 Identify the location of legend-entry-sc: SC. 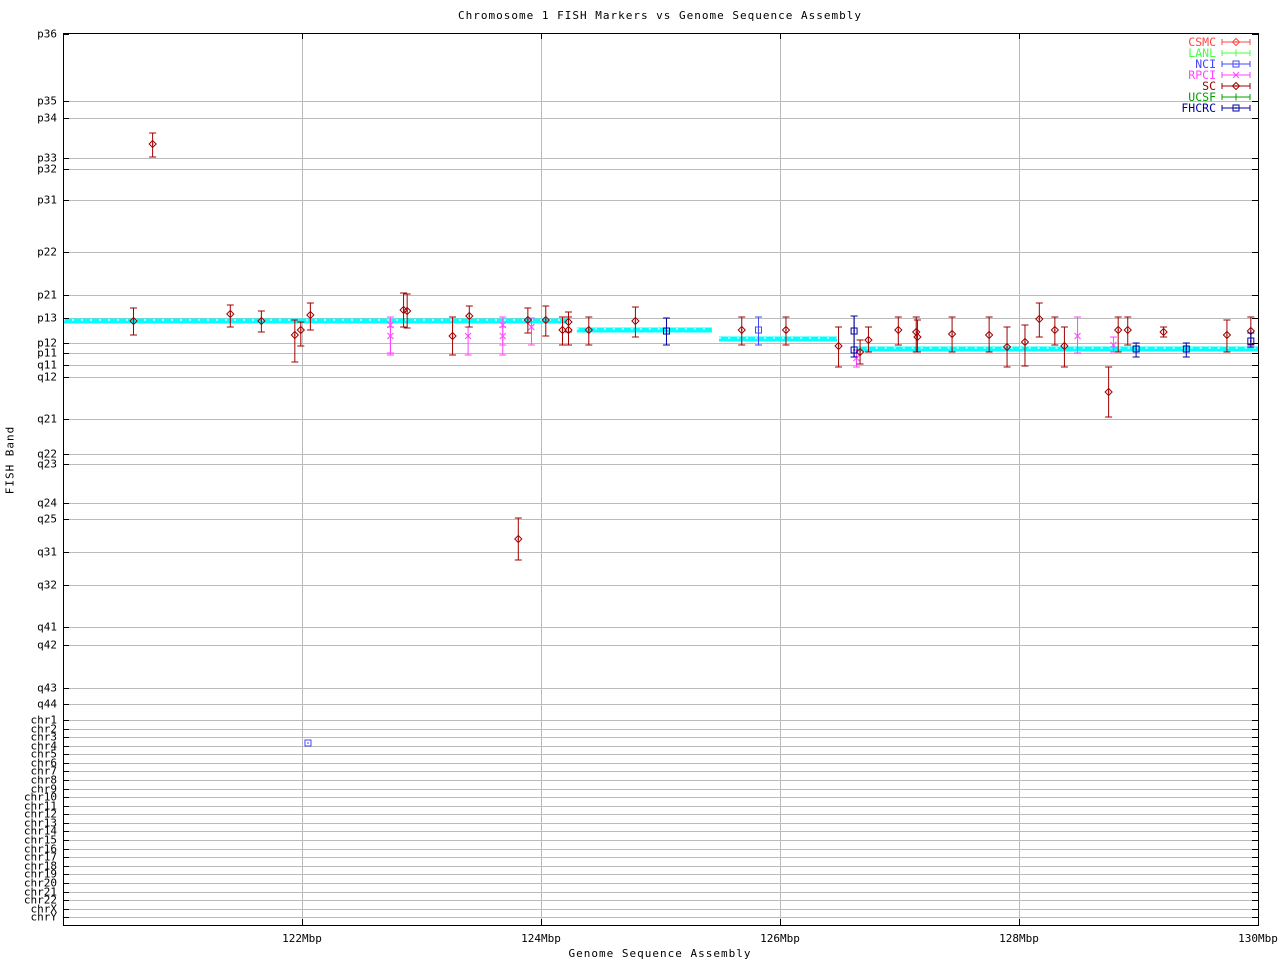
(1226, 86).